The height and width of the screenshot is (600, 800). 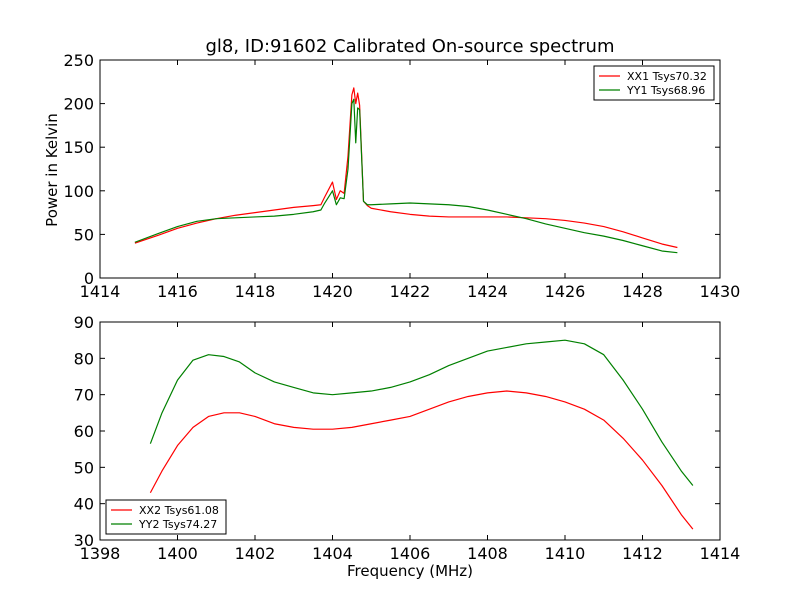 What do you see at coordinates (78, 191) in the screenshot?
I see `y-tick-label: 100` at bounding box center [78, 191].